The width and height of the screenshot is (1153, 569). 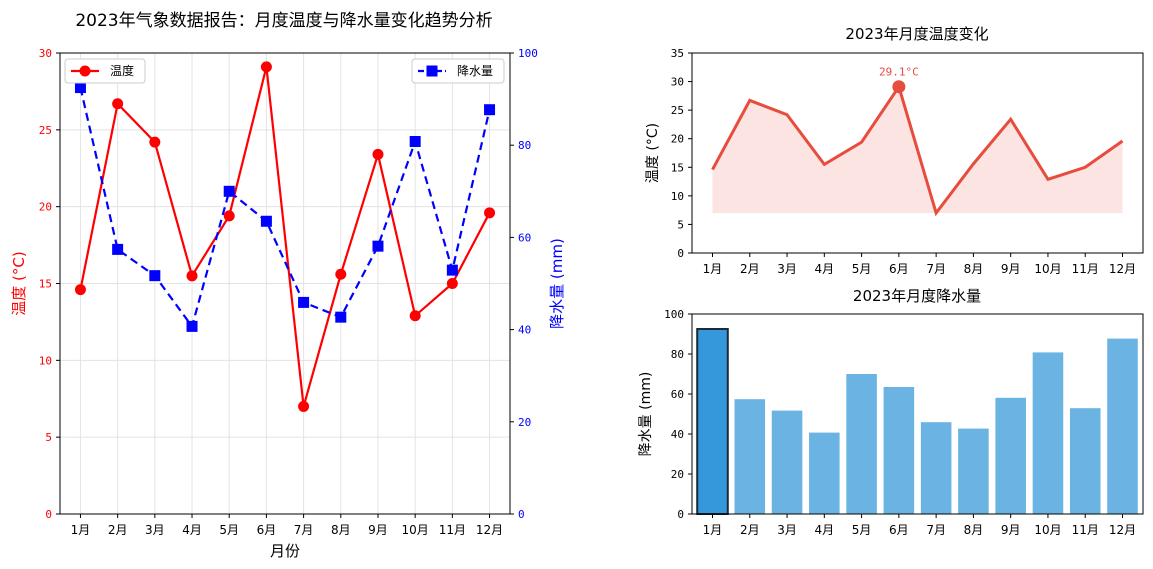 What do you see at coordinates (916, 34) in the screenshot?
I see `temperature-chart-title: 2023年月度温度变化` at bounding box center [916, 34].